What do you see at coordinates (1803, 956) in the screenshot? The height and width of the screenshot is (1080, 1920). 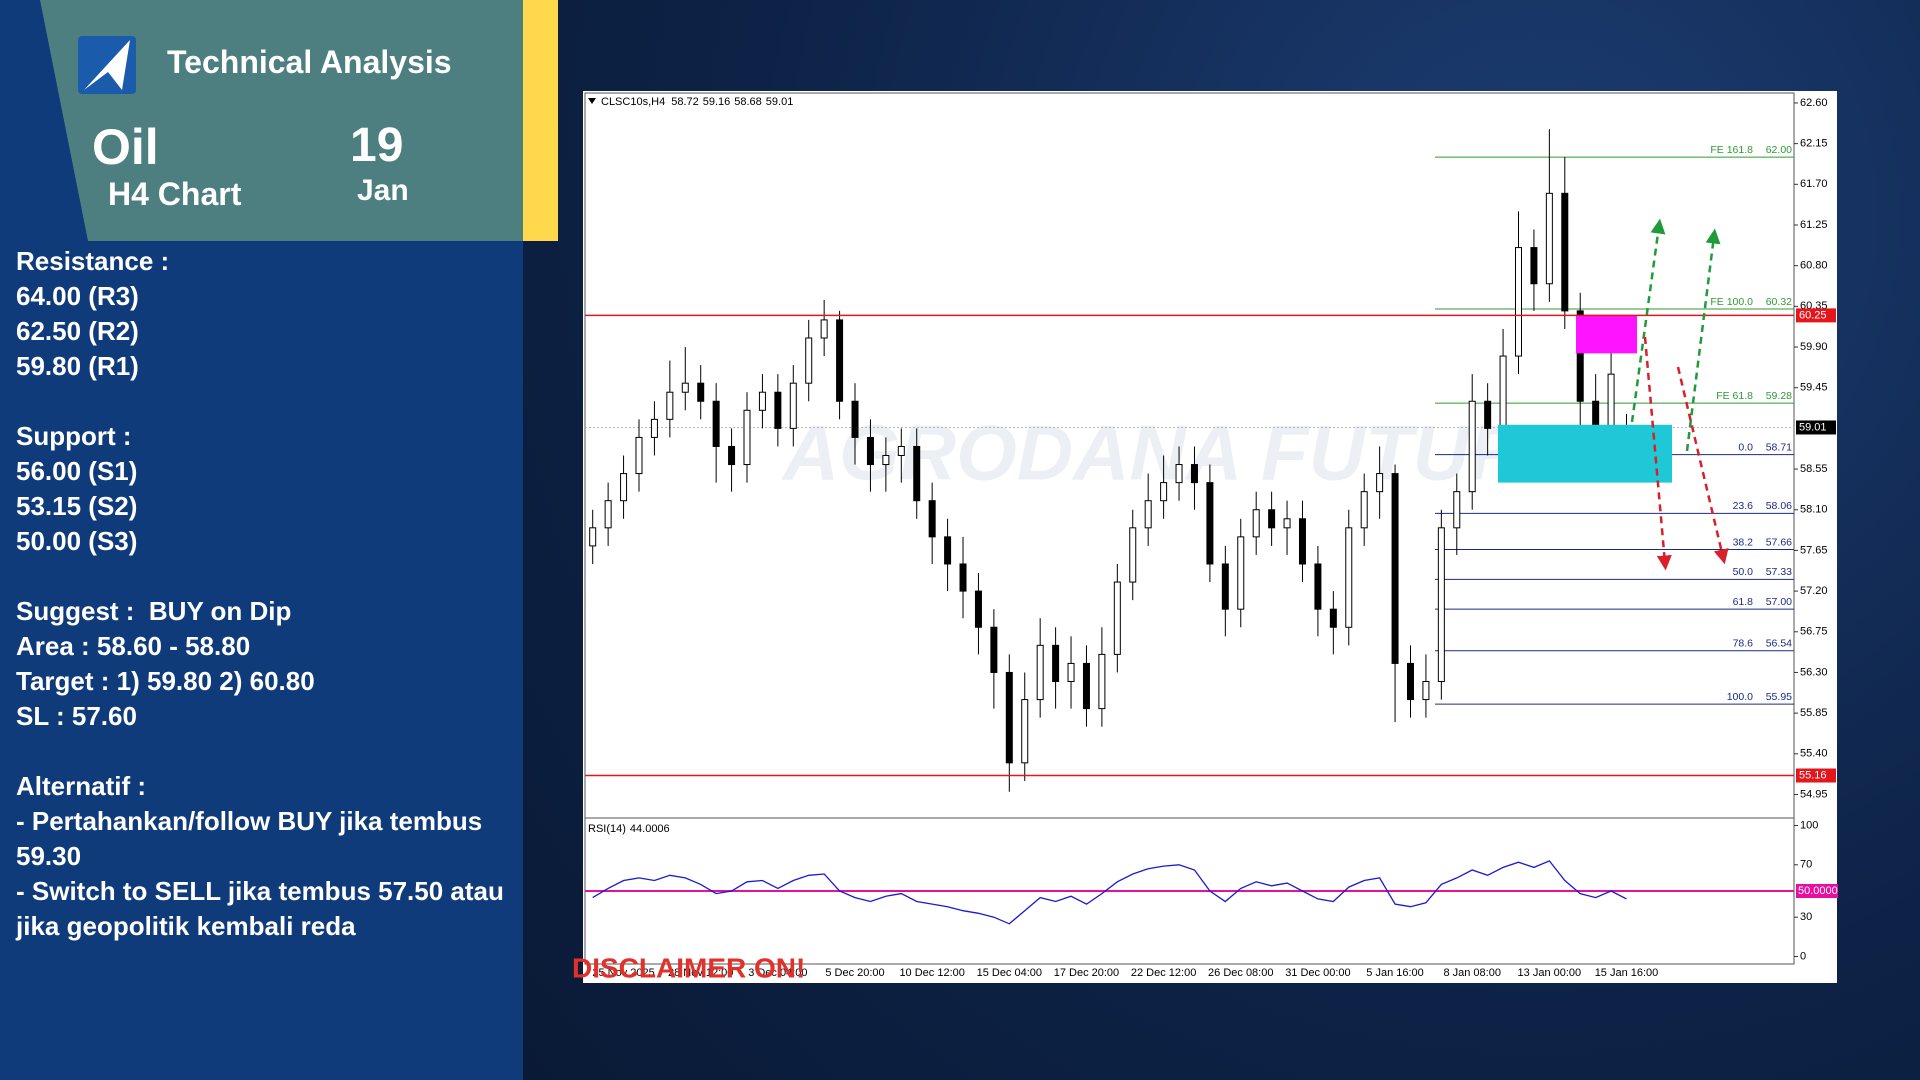 I see `rsi-tick-label: 0` at bounding box center [1803, 956].